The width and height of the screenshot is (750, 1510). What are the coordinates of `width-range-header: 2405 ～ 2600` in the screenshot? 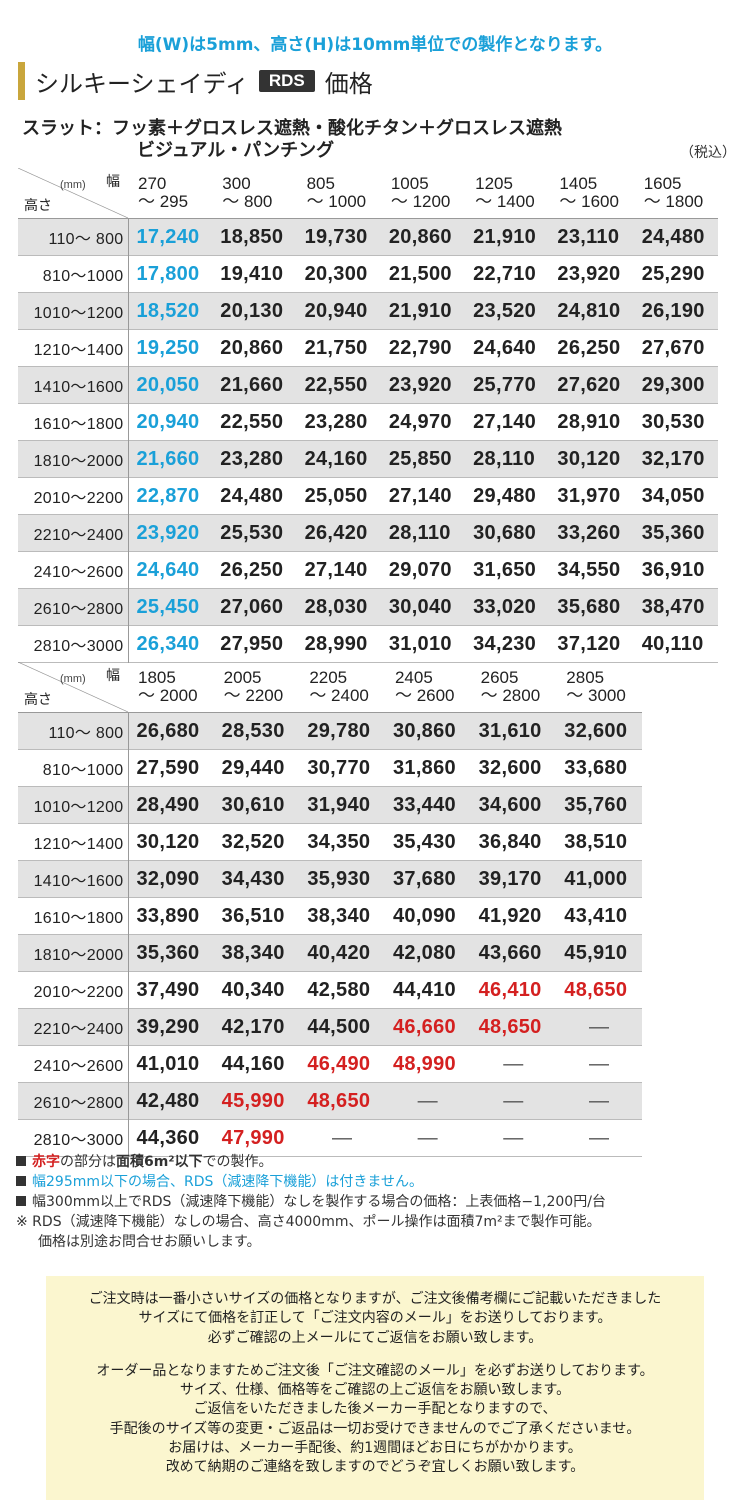 It's located at (428, 687).